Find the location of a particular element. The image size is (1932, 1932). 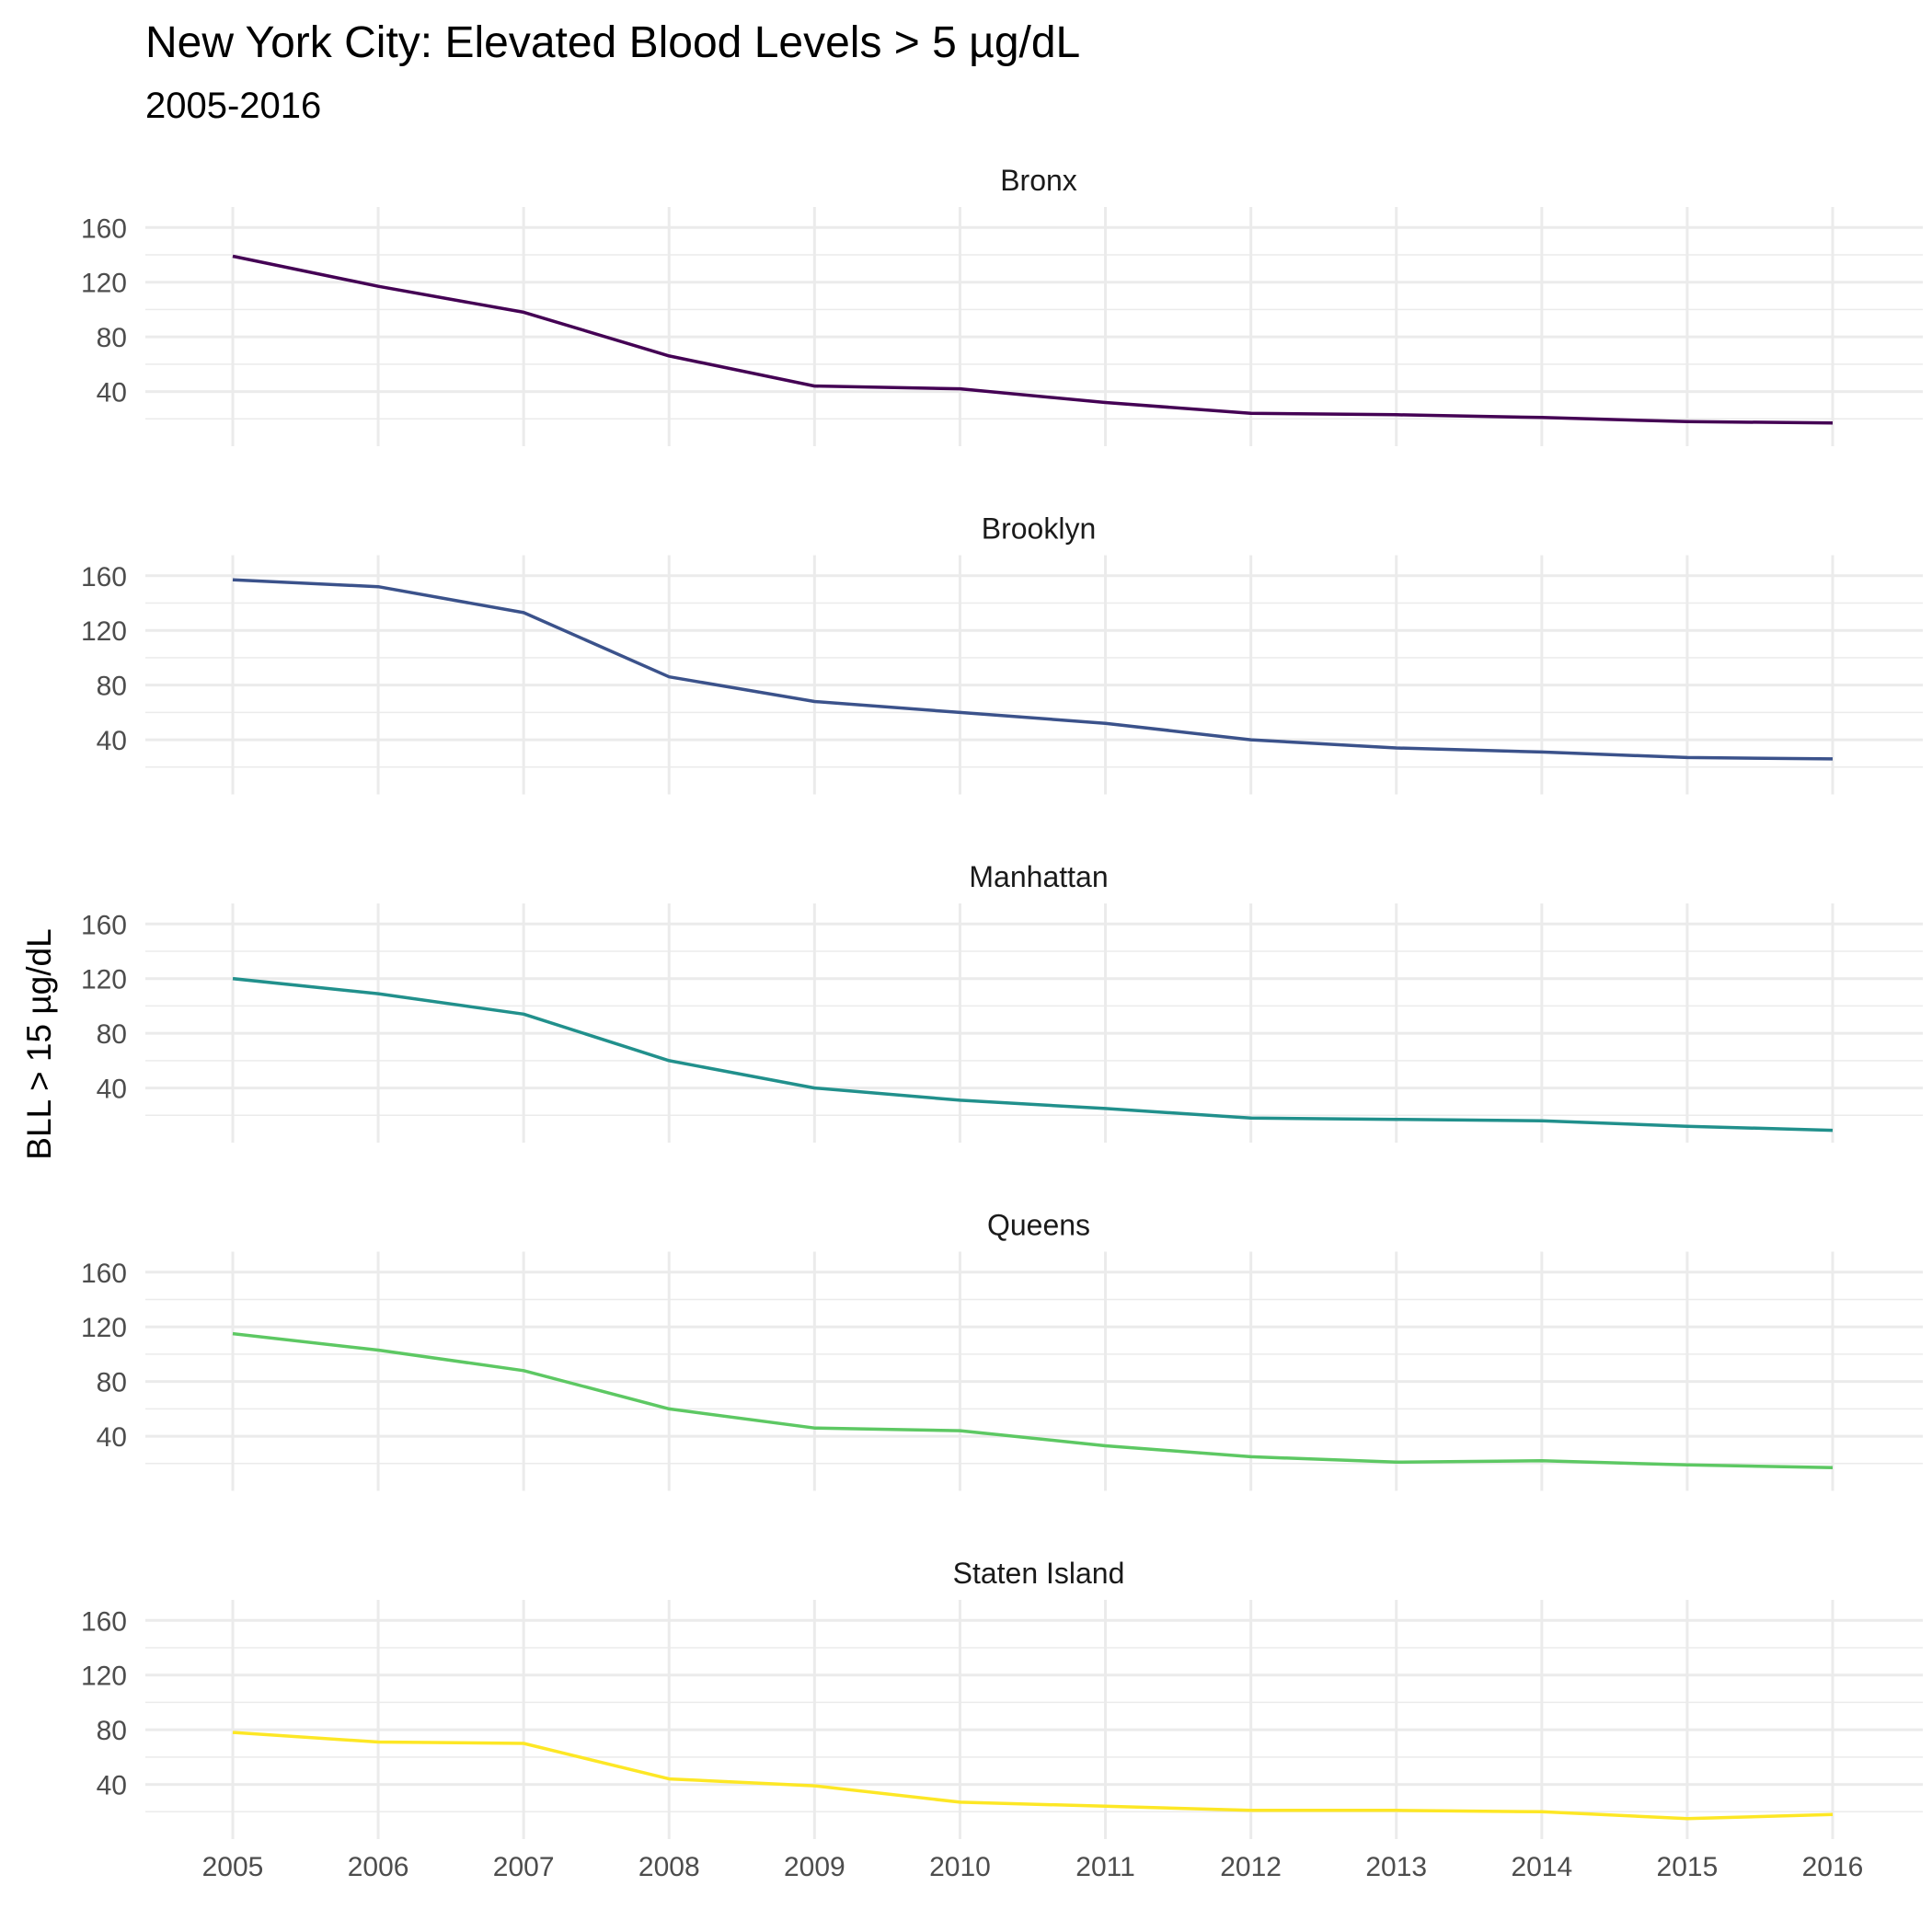

x-tick-label: 2007 is located at coordinates (524, 1867).